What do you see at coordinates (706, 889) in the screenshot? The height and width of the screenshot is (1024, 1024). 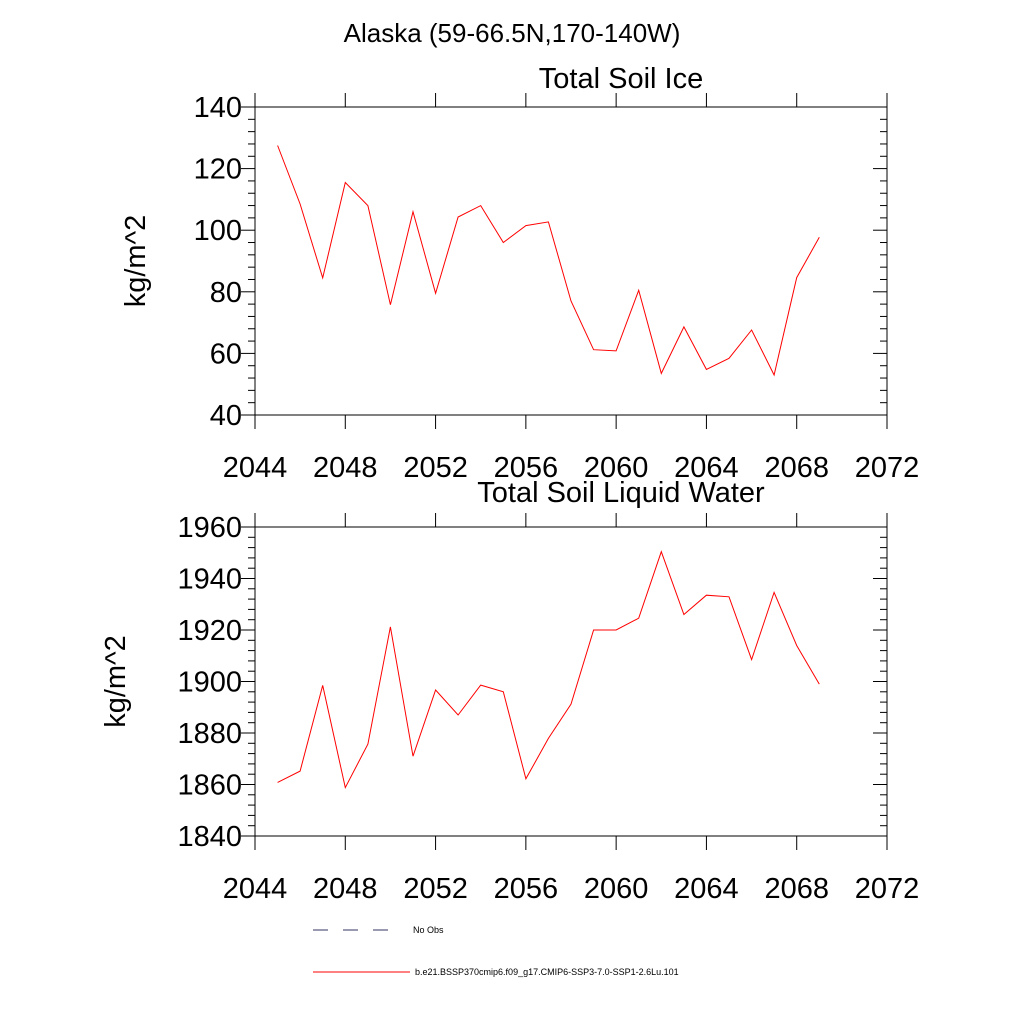 I see `soil-liquid-x-tick-label: 2064` at bounding box center [706, 889].